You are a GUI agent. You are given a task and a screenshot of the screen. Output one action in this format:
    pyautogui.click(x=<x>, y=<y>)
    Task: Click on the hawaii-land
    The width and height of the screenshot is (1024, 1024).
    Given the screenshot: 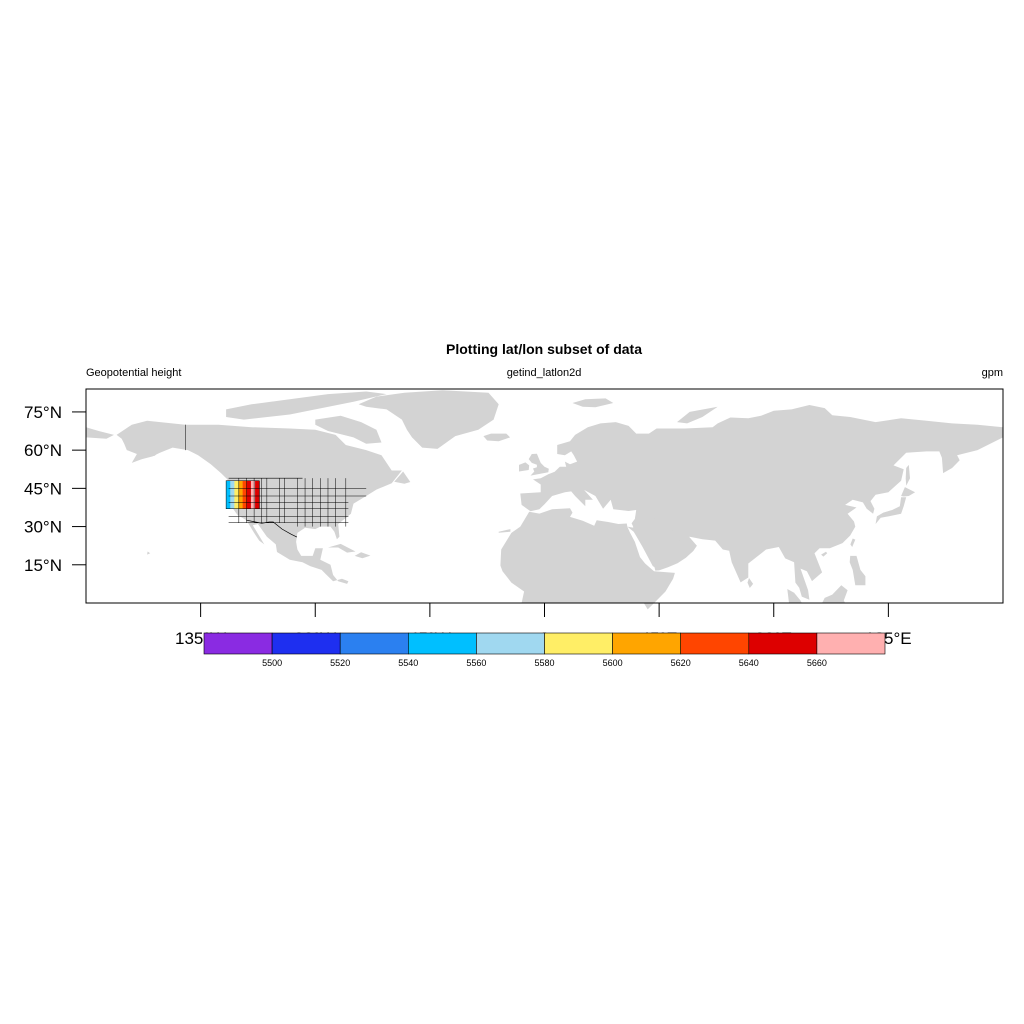 What is the action you would take?
    pyautogui.click(x=149, y=553)
    